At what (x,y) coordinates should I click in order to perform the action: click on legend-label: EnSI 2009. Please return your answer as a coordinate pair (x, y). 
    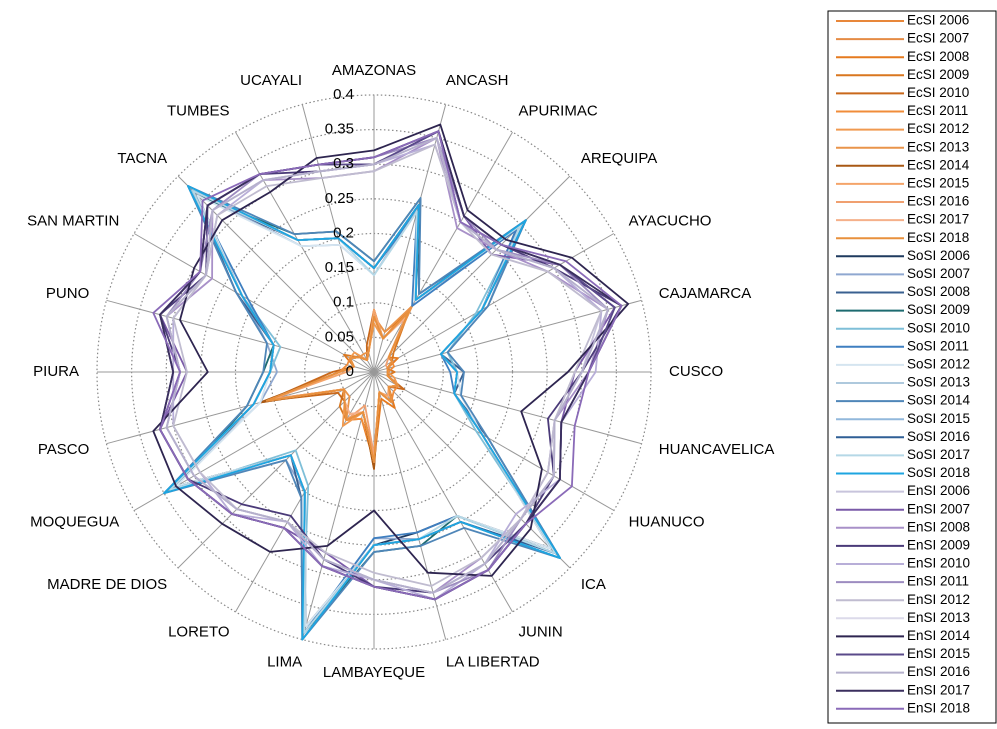
    Looking at the image, I should click on (938, 544).